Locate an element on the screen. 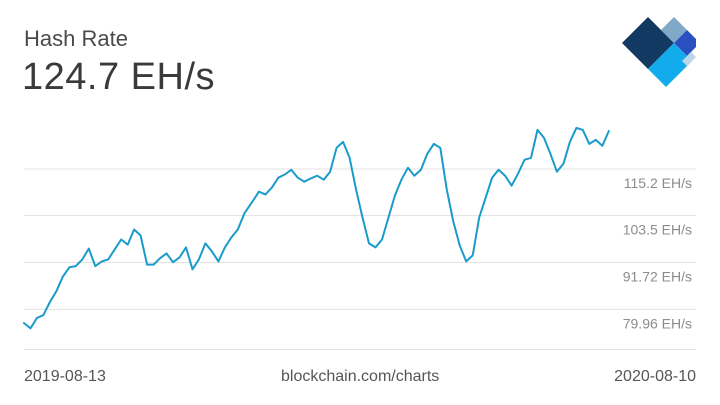  chart-title: Hash Rate is located at coordinates (76, 38).